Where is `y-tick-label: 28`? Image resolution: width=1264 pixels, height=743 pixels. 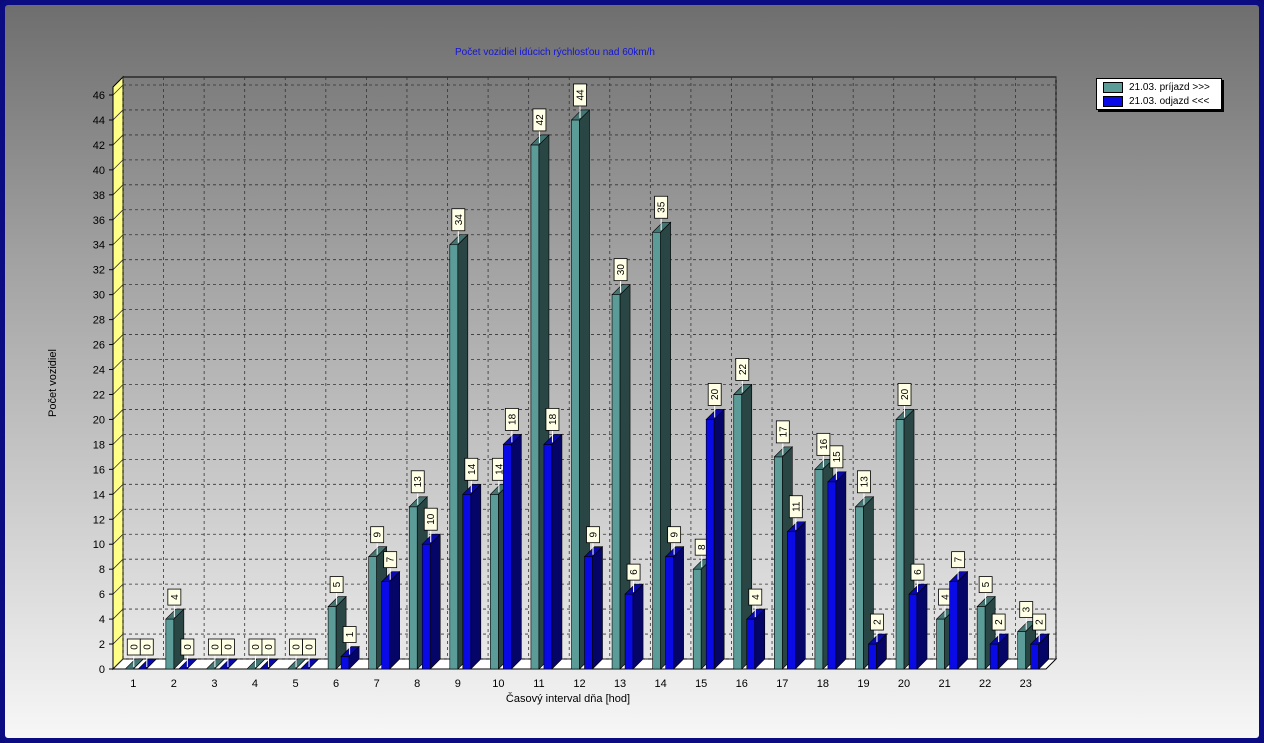
y-tick-label: 28 is located at coordinates (99, 321).